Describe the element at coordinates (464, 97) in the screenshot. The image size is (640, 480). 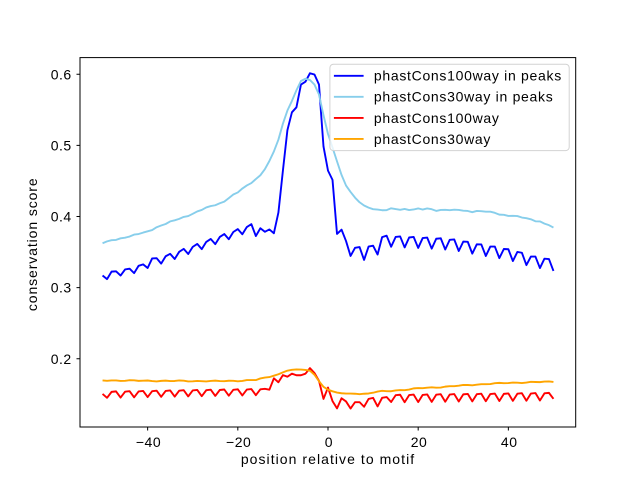
I see `svg-text: phastCons30way in peaks` at that location.